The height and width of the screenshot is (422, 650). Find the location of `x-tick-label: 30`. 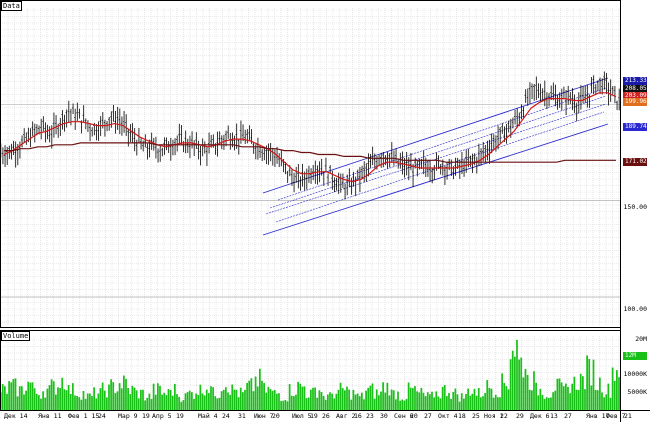

x-tick-label: 30 is located at coordinates (384, 416).